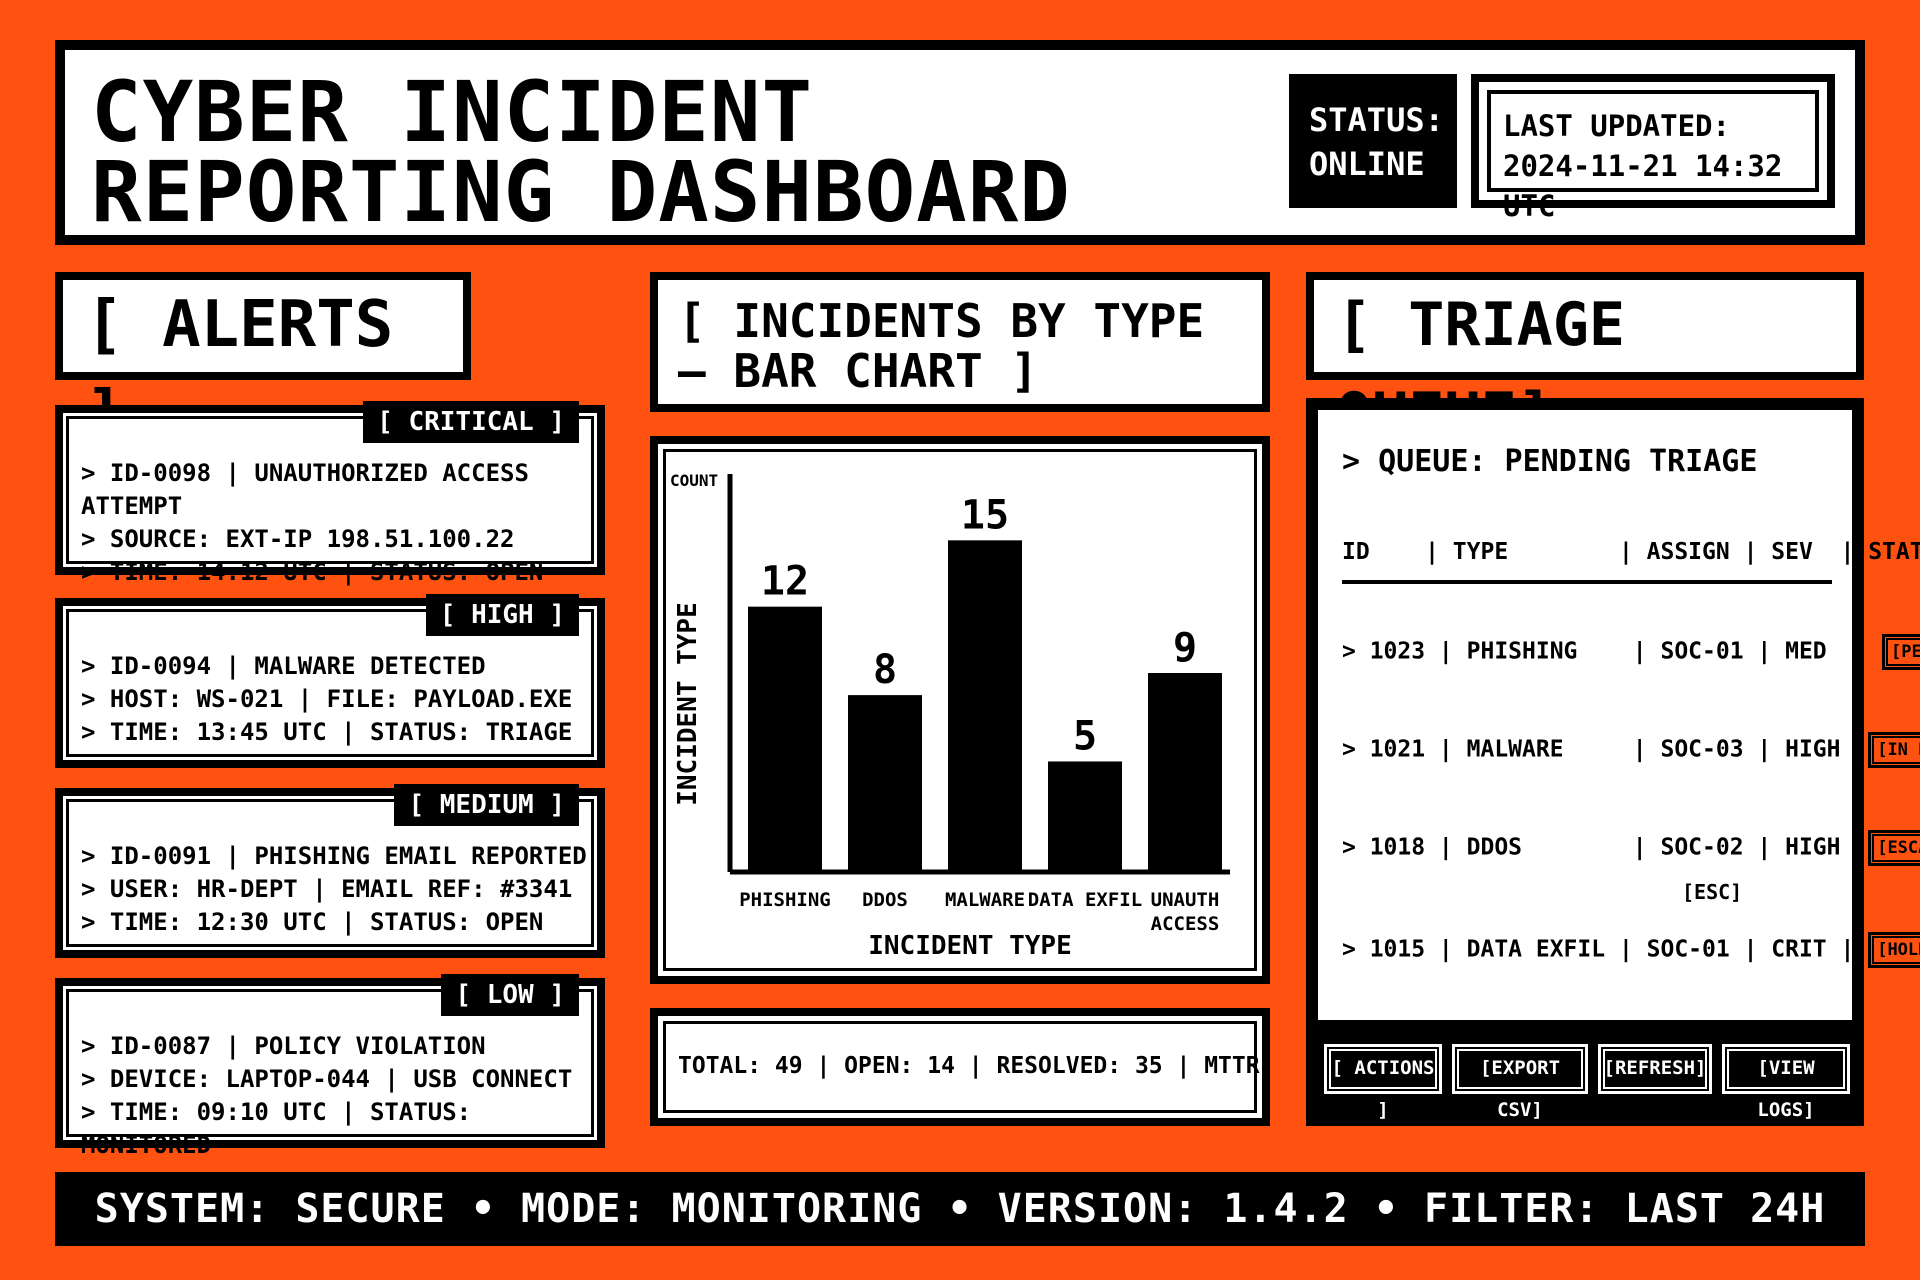 The height and width of the screenshot is (1280, 1920). What do you see at coordinates (502, 615) in the screenshot?
I see `severity-tag-high: [ HIGH ]` at bounding box center [502, 615].